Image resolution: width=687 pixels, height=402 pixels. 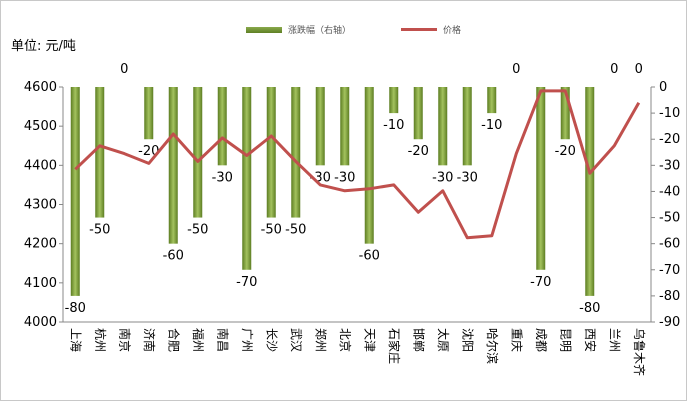 I want to click on category-label: 邯郸, so click(x=418, y=340).